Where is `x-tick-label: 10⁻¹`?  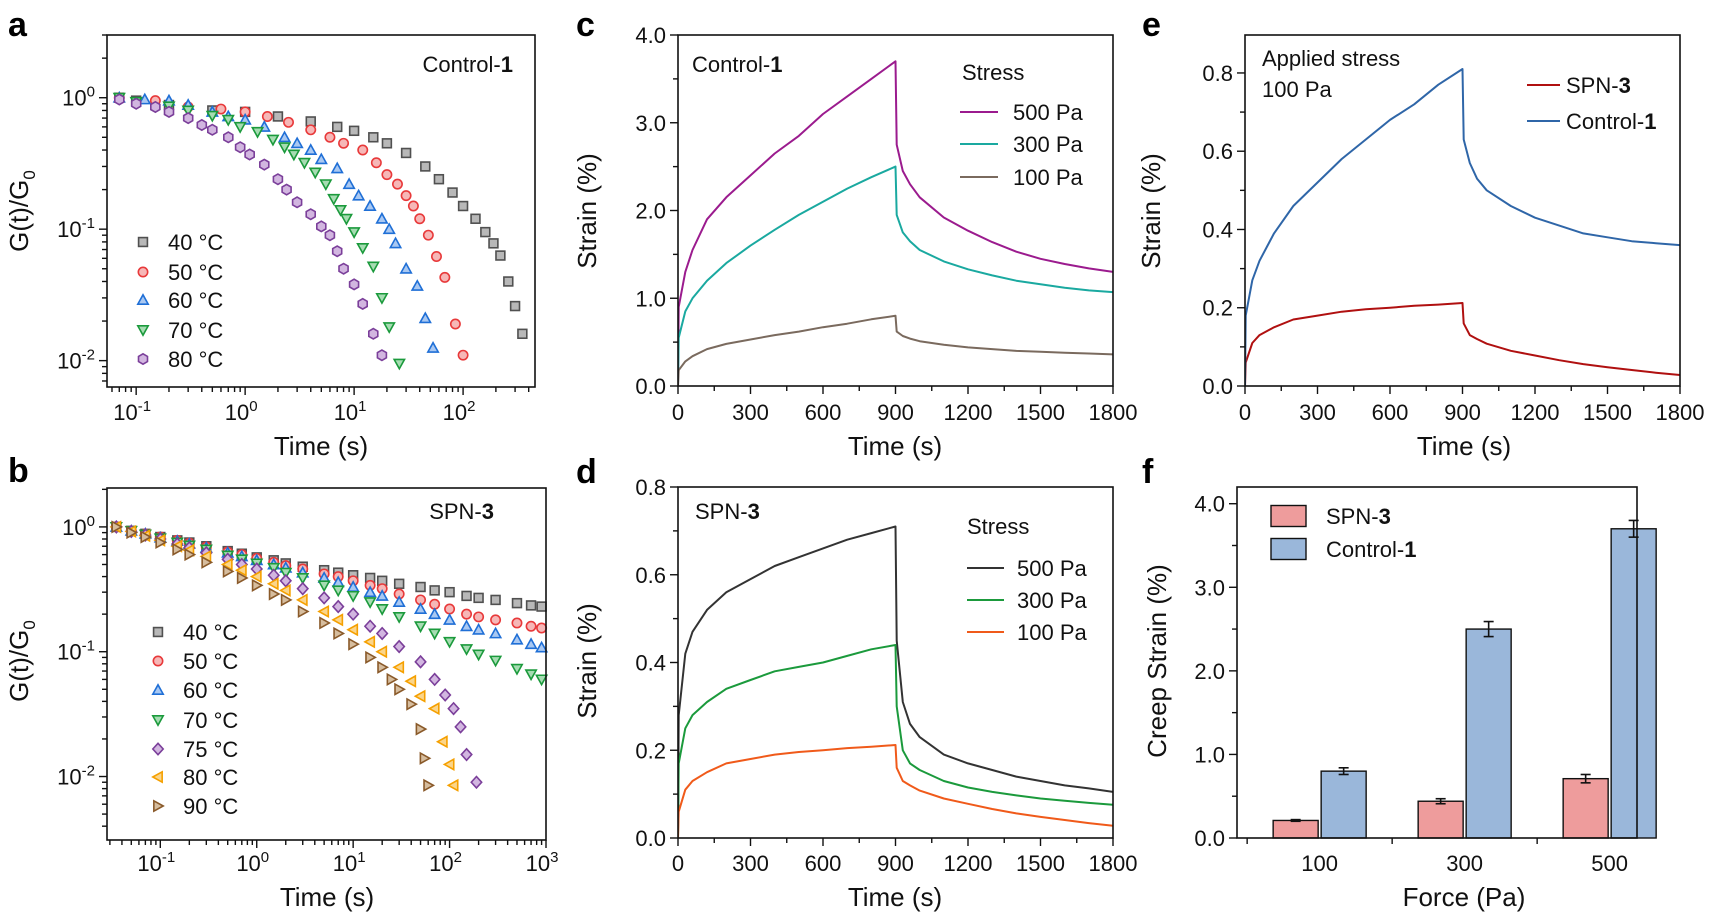 x-tick-label: 10⁻¹ is located at coordinates (156, 862).